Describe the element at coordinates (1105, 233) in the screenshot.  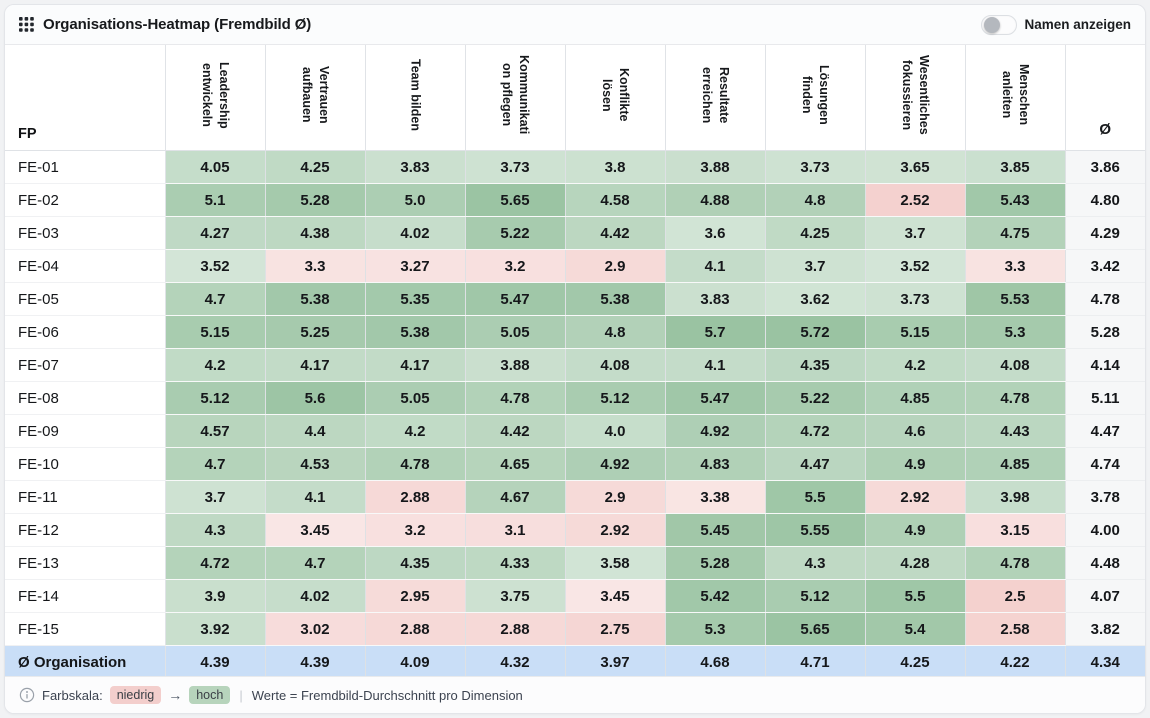
I see `row-average-cell: 4.29` at that location.